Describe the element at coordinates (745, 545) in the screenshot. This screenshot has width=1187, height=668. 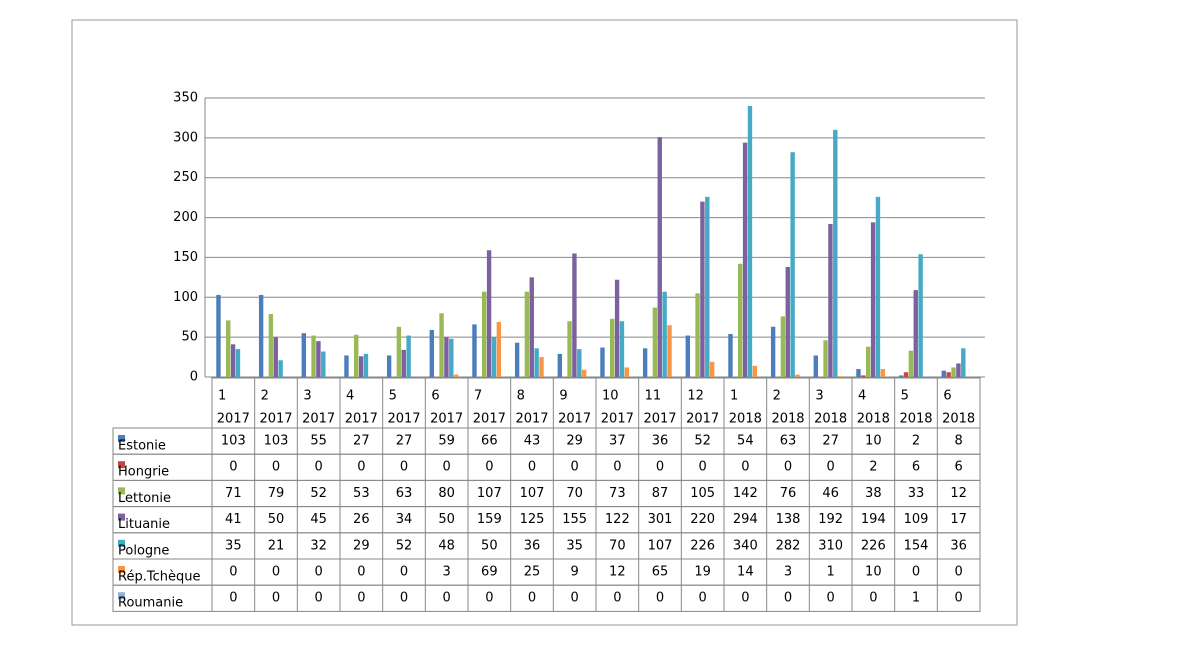
I see `table-value: 340` at that location.